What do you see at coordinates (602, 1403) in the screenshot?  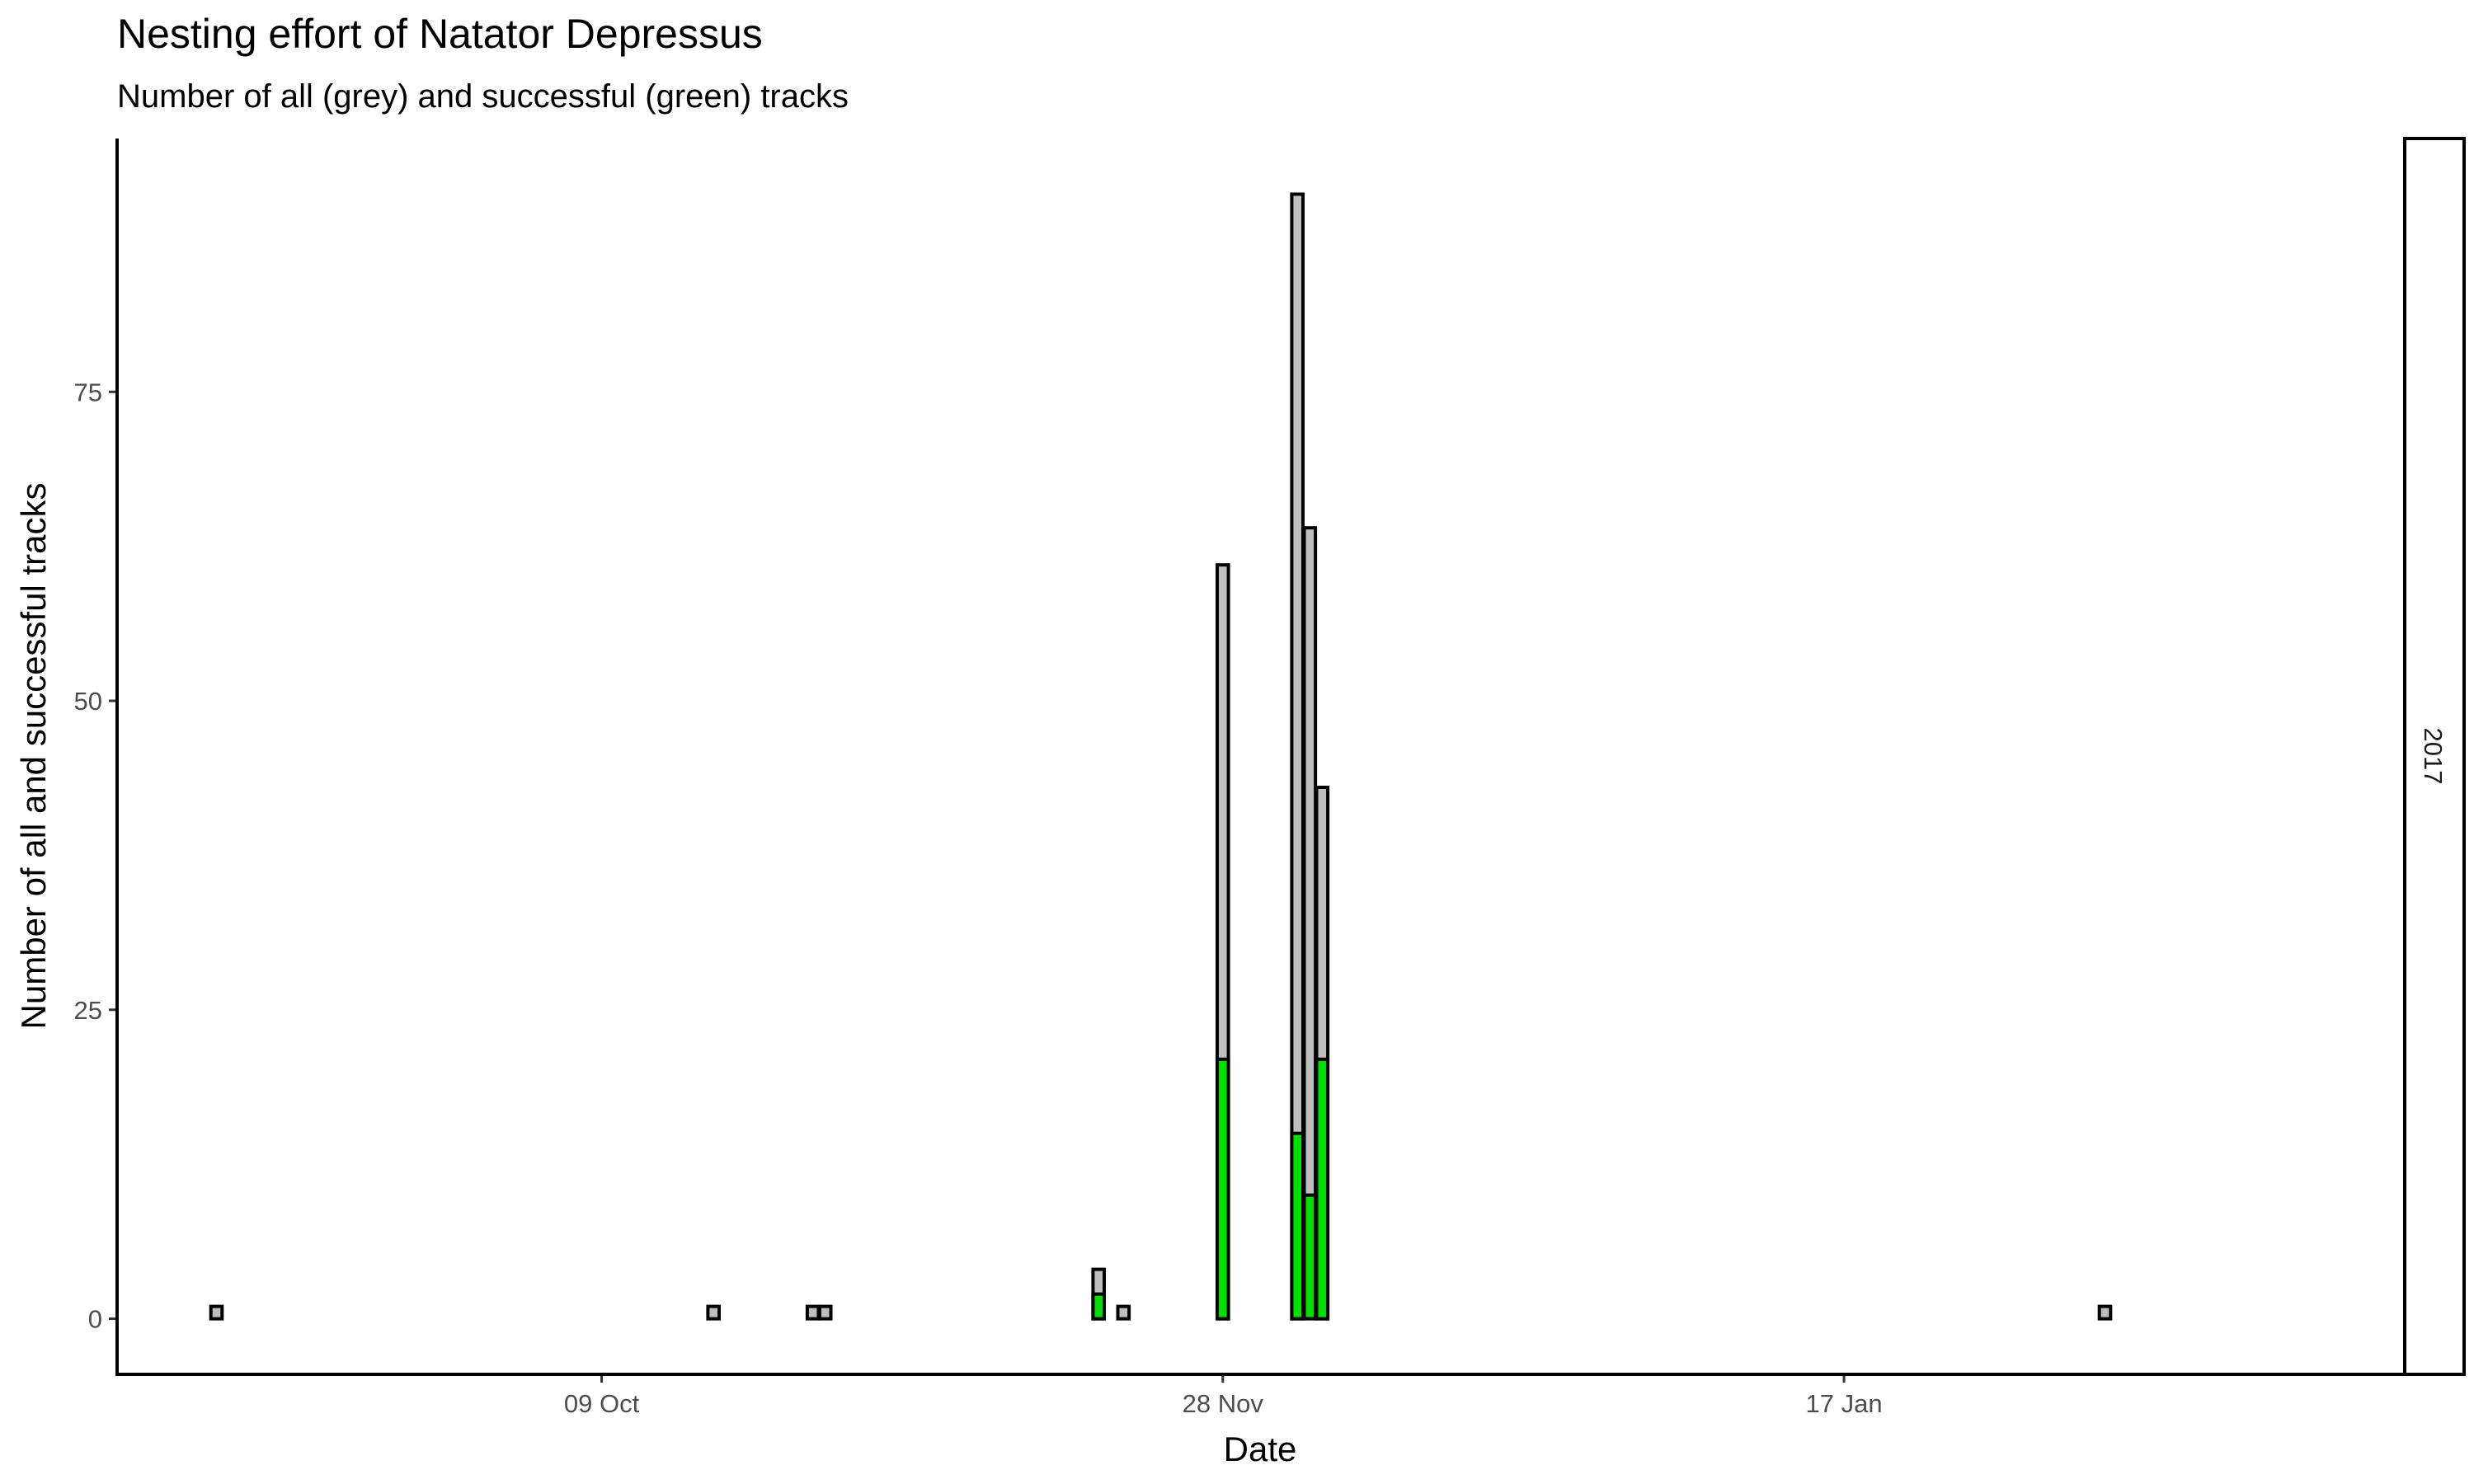 I see `x-tick-label-2017-10-09: 09 Oct` at bounding box center [602, 1403].